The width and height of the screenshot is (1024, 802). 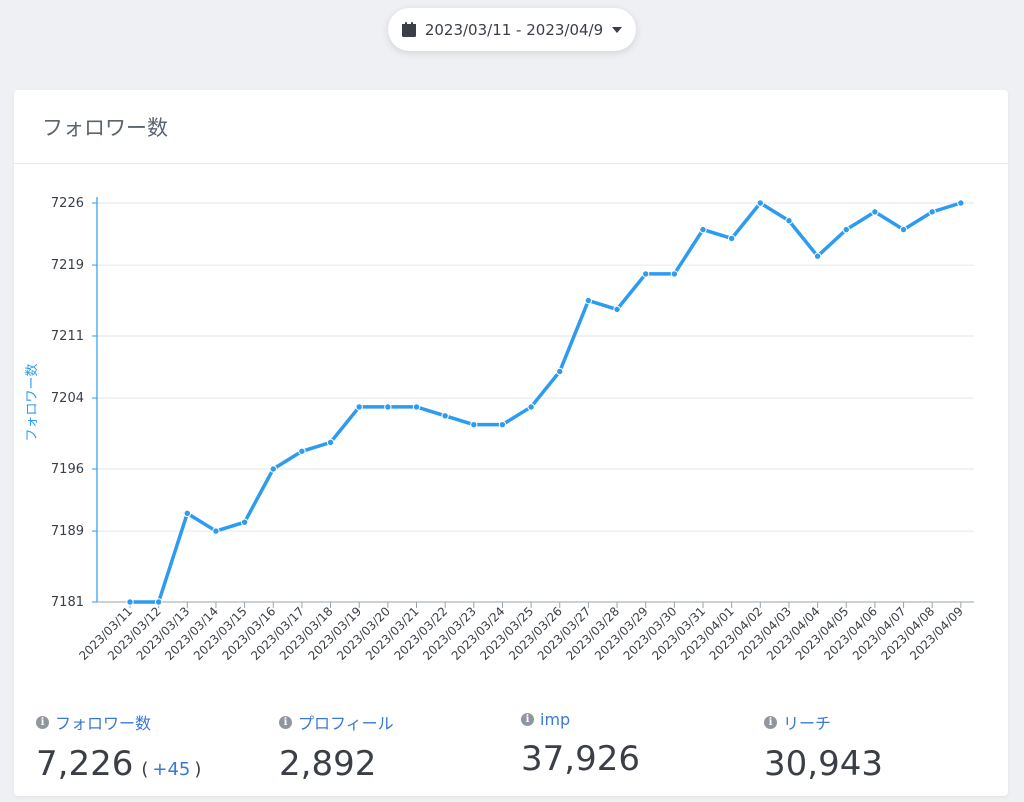 I want to click on stat-followers-delta-value: +45, so click(x=171, y=769).